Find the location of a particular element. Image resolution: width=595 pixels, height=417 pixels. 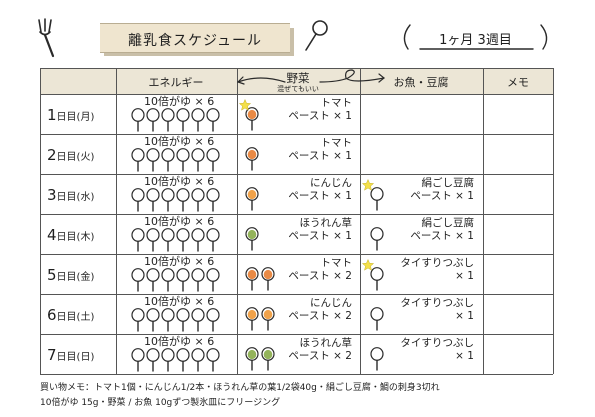

fork-icon is located at coordinates (46, 38).